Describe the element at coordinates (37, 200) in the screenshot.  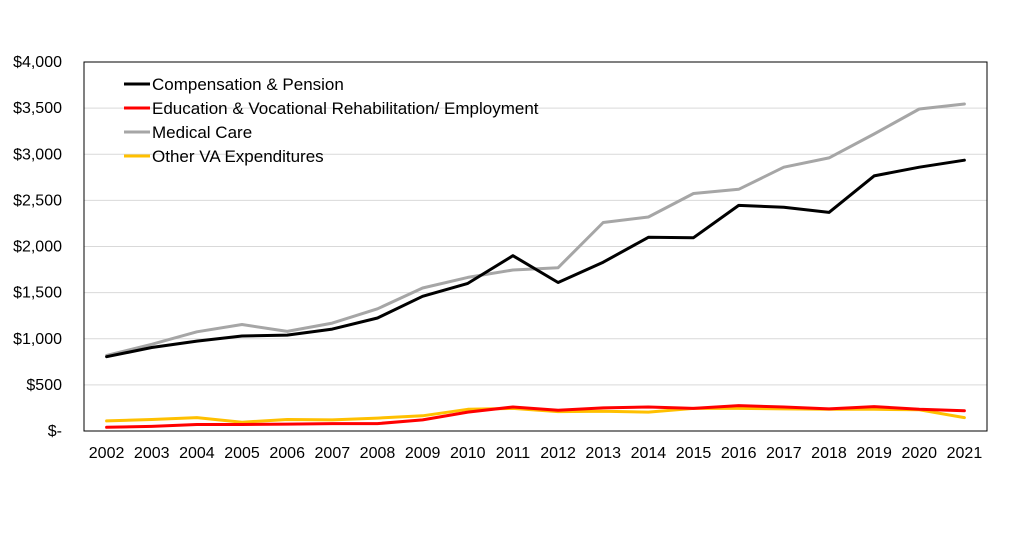
I see `y-tick-label: $2,500` at that location.